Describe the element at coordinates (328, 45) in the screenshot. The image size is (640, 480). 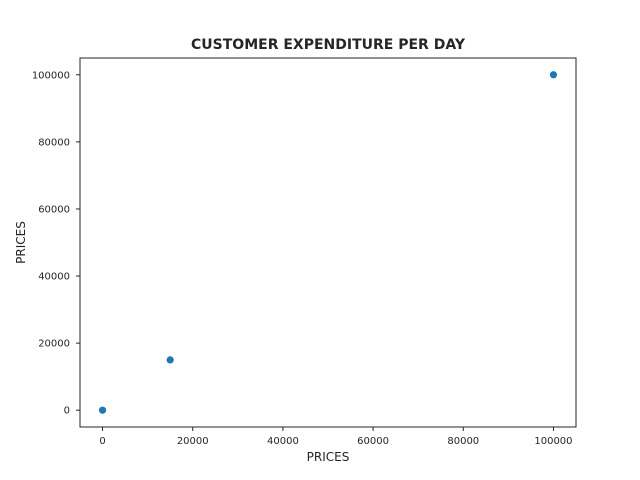
I see `chart-title: CUSTOMER EXPENDITURE PER DAY` at that location.